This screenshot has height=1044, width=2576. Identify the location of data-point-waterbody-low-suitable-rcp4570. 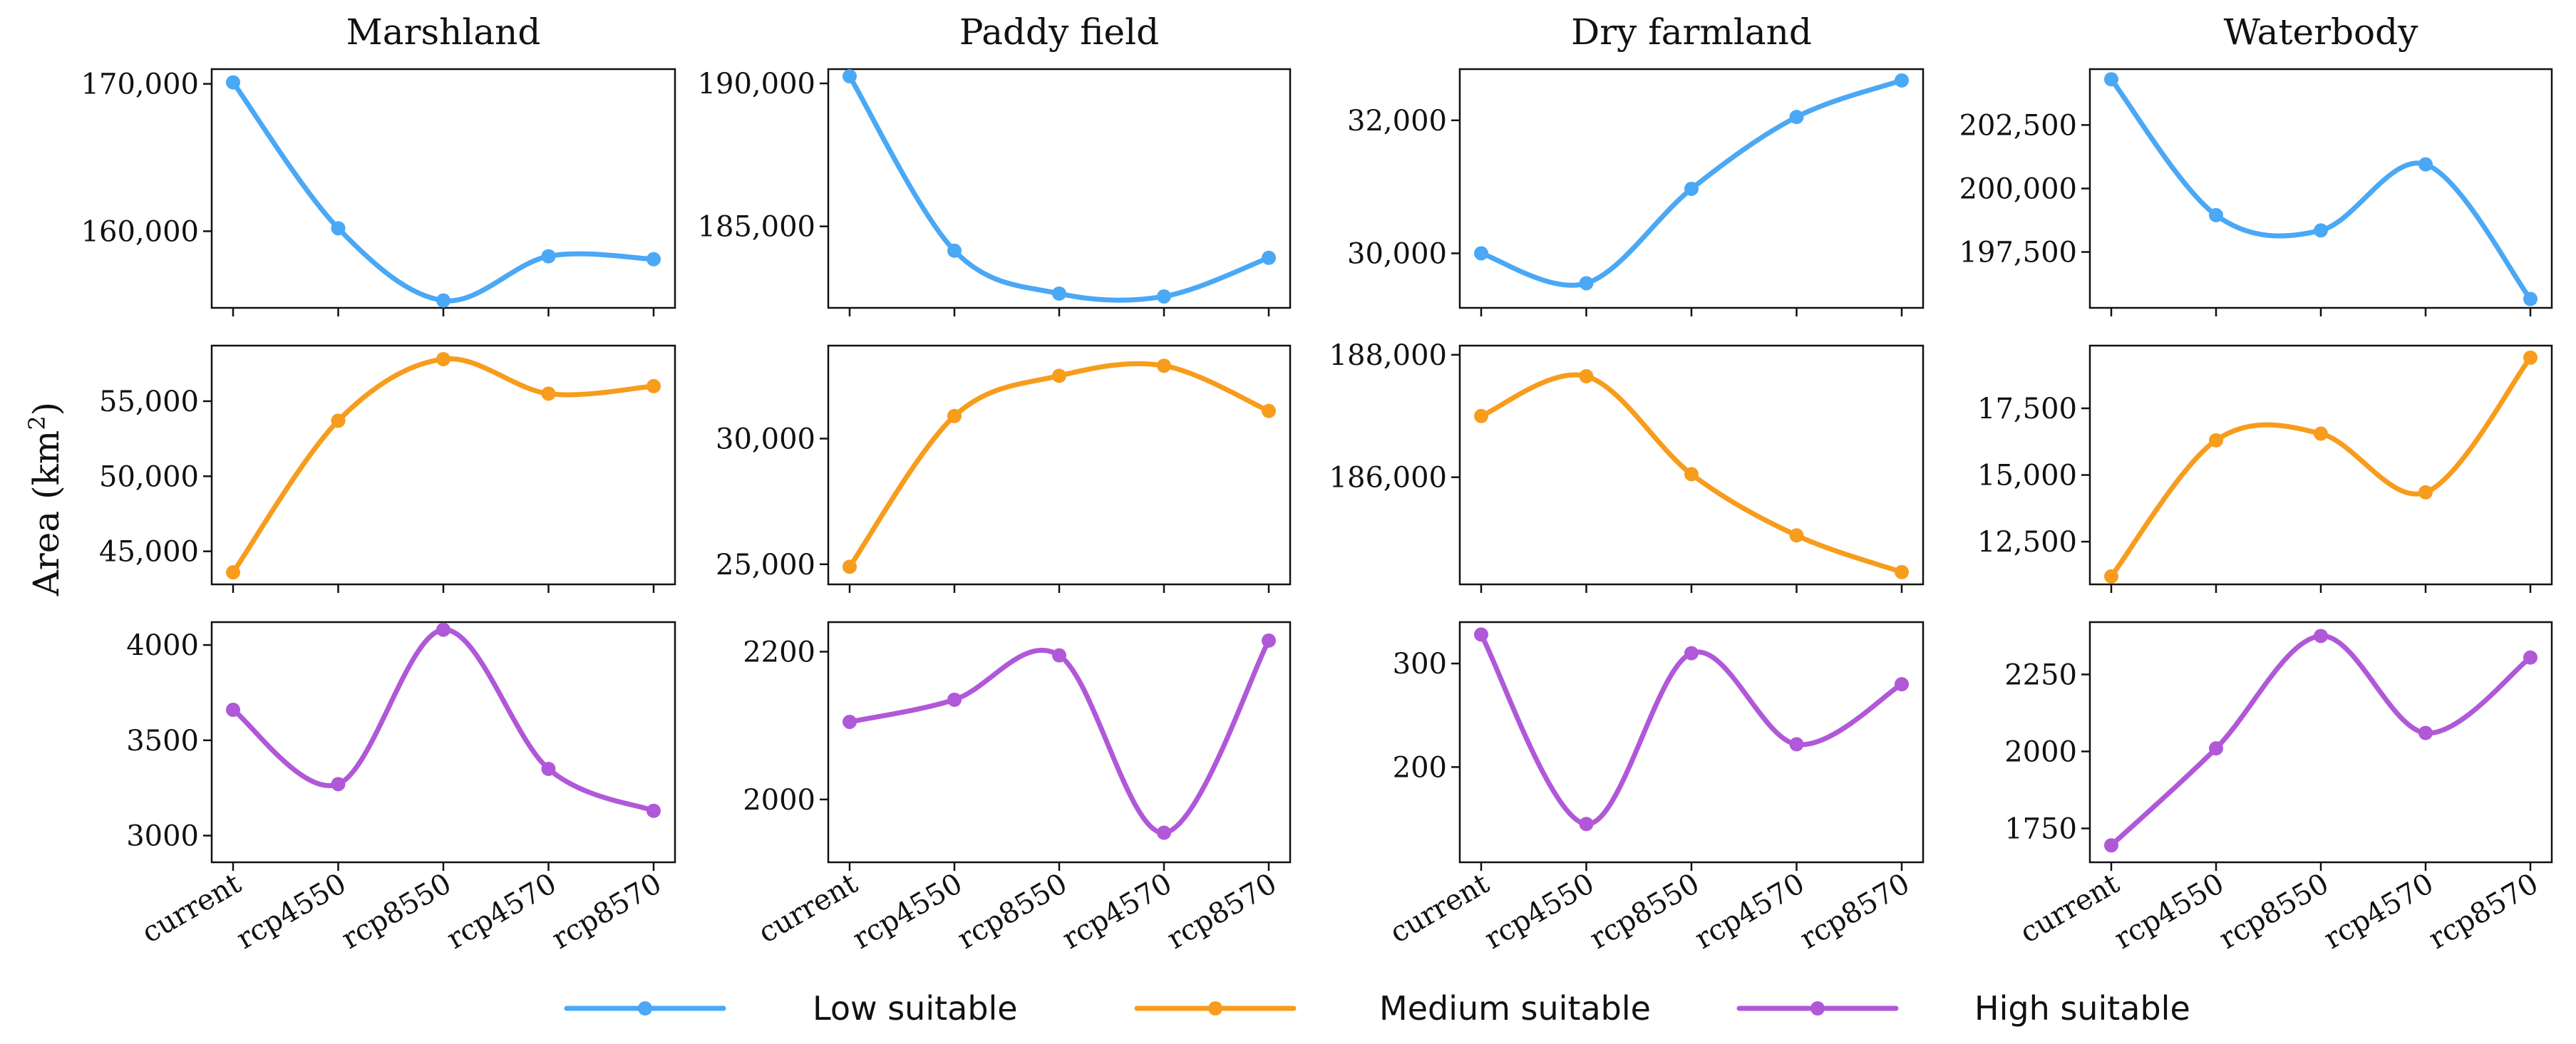
(2425, 164).